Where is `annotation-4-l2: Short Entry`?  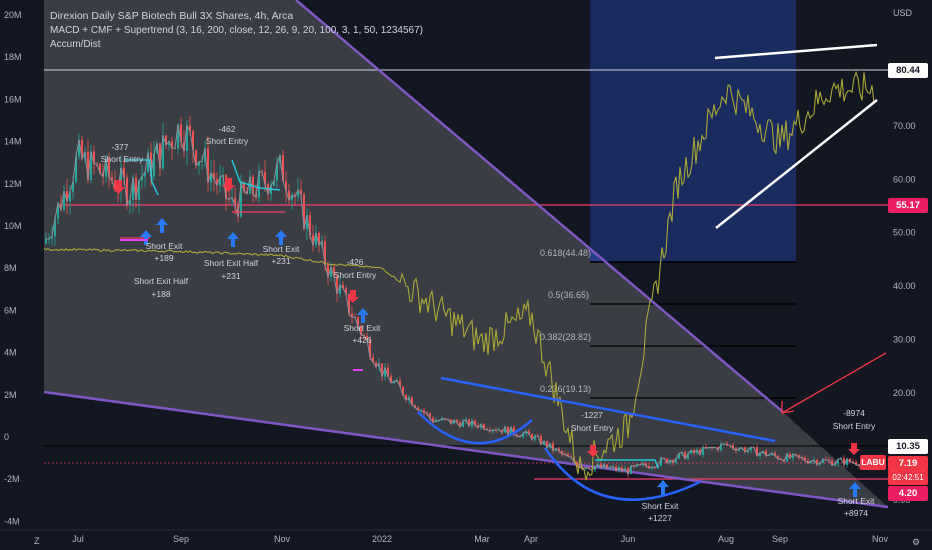 annotation-4-l2: Short Entry is located at coordinates (227, 141).